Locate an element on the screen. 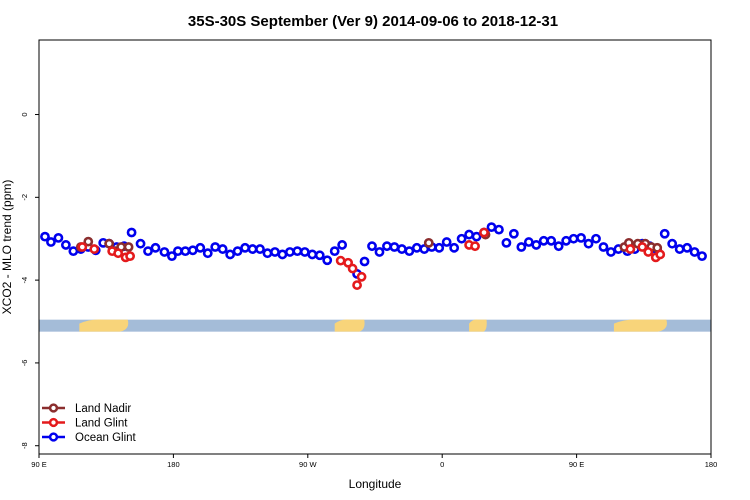 Image resolution: width=750 pixels, height=500 pixels. x-axis-label: Longitude is located at coordinates (375, 484).